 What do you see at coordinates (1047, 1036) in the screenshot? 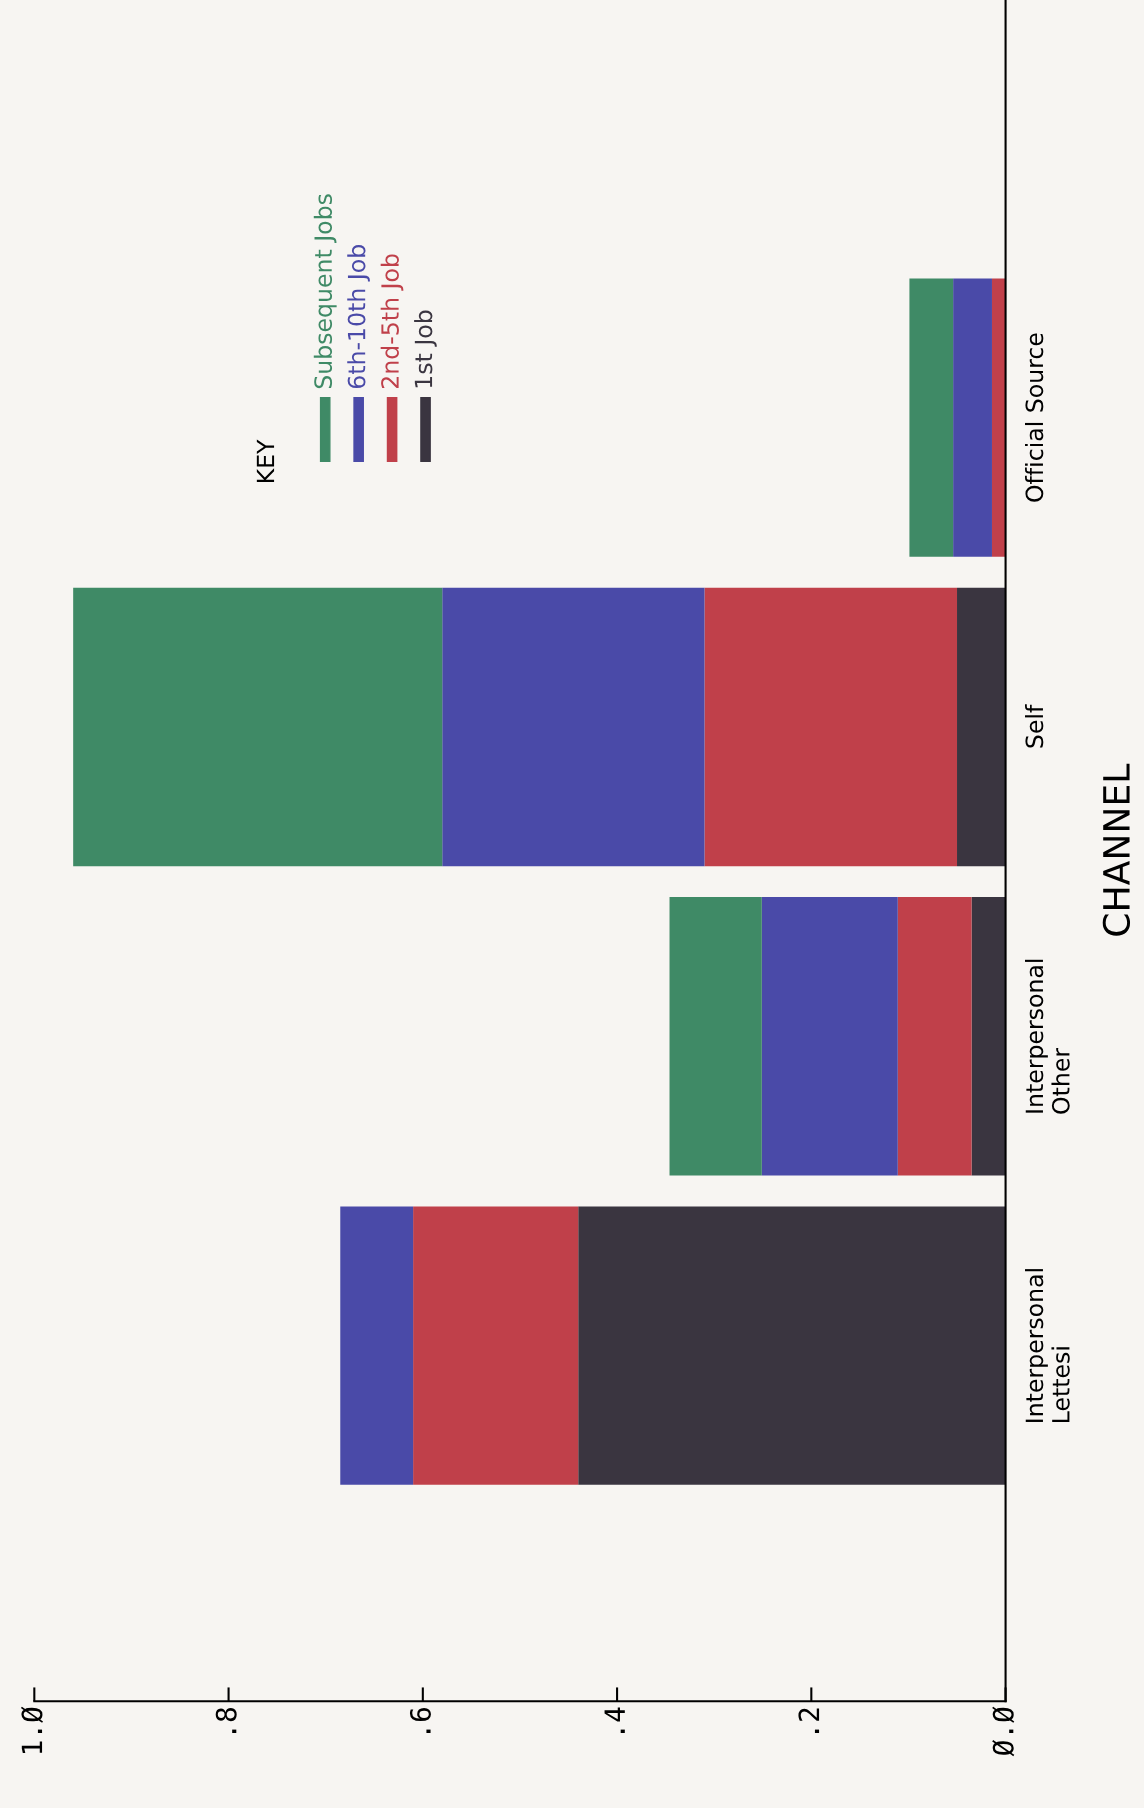
I see `y-tick-label: Interpersonal Other` at bounding box center [1047, 1036].